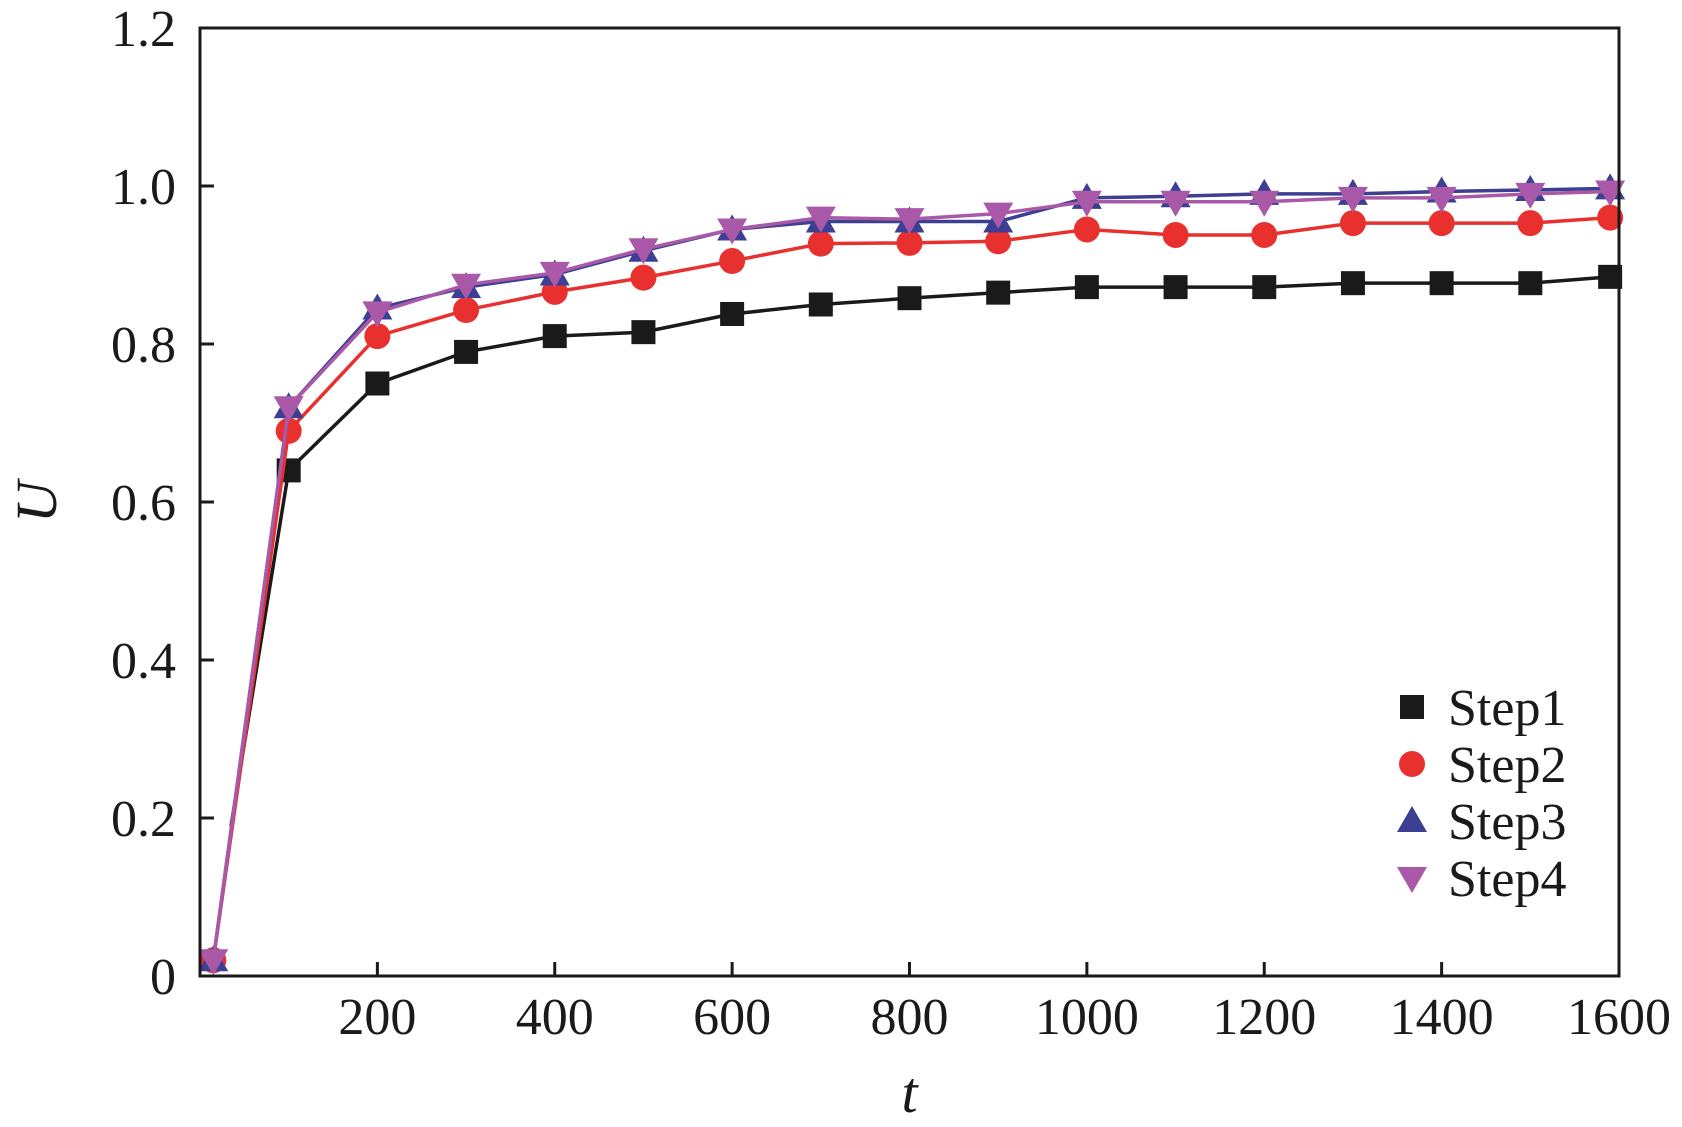  I want to click on legend-marker-step2, so click(1412, 764).